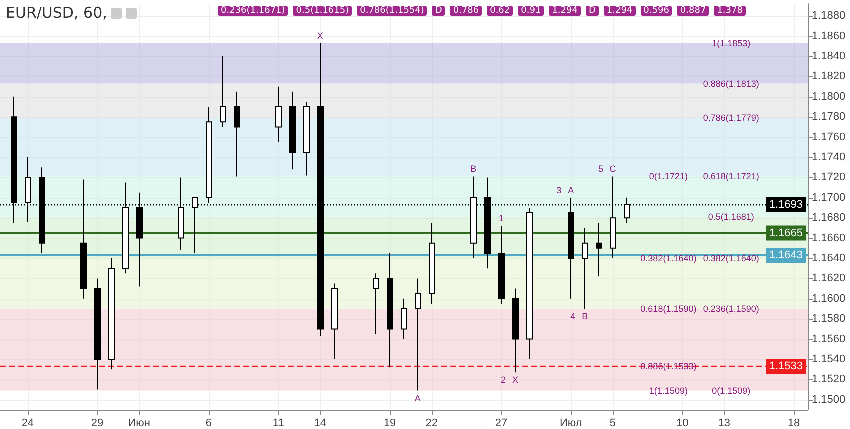  I want to click on annotation: 0(1.1721), so click(668, 177).